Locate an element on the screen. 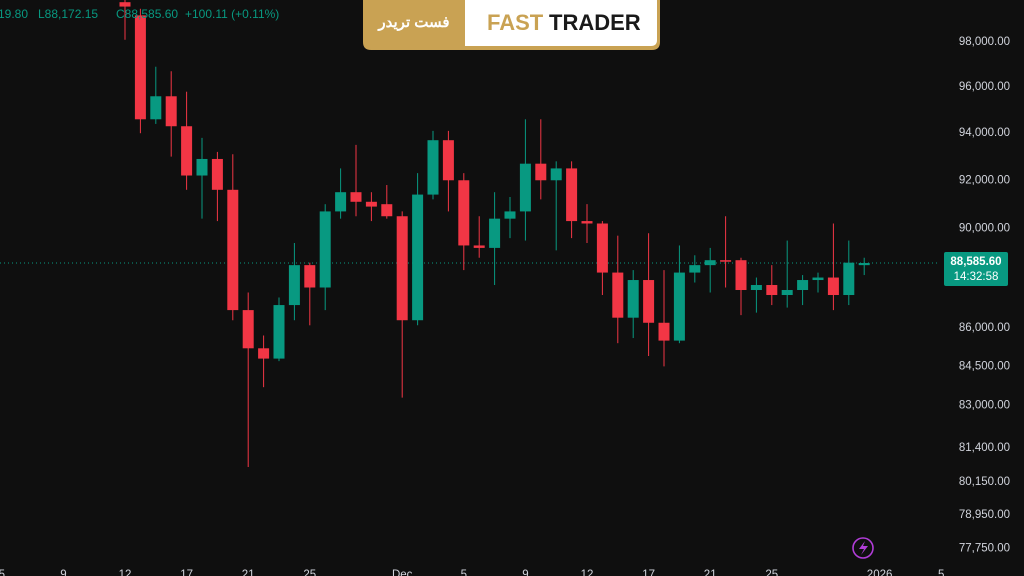  ohlc-text: +100.11 (+0.11%) is located at coordinates (232, 14).